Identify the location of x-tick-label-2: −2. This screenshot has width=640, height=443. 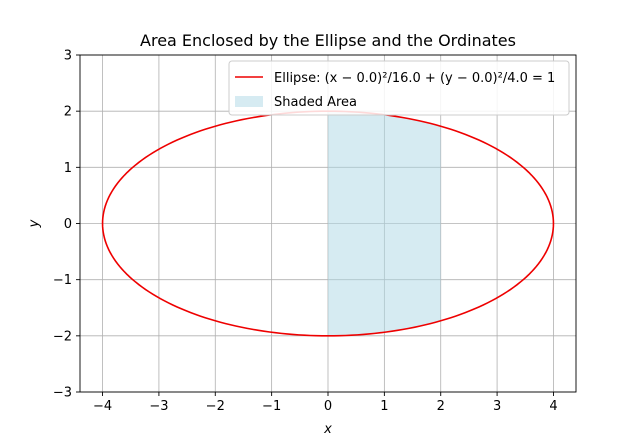
(215, 406).